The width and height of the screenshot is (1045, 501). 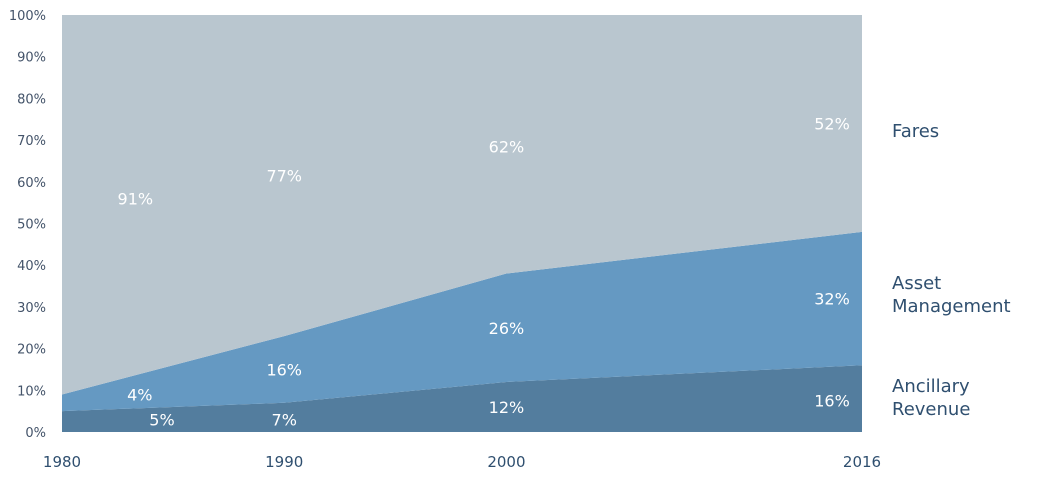 I want to click on y-axis-ticks: 0% 10% 20% 30% 40% 50% 60% 70% 80% 90% 100%, so click(x=27, y=225).